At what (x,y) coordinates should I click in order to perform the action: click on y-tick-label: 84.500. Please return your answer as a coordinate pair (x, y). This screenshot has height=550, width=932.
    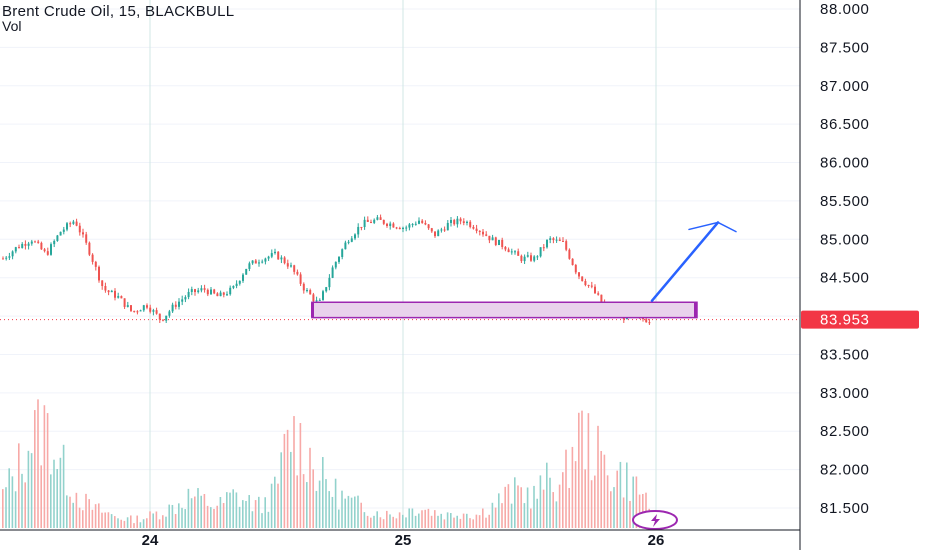
    Looking at the image, I should click on (844, 278).